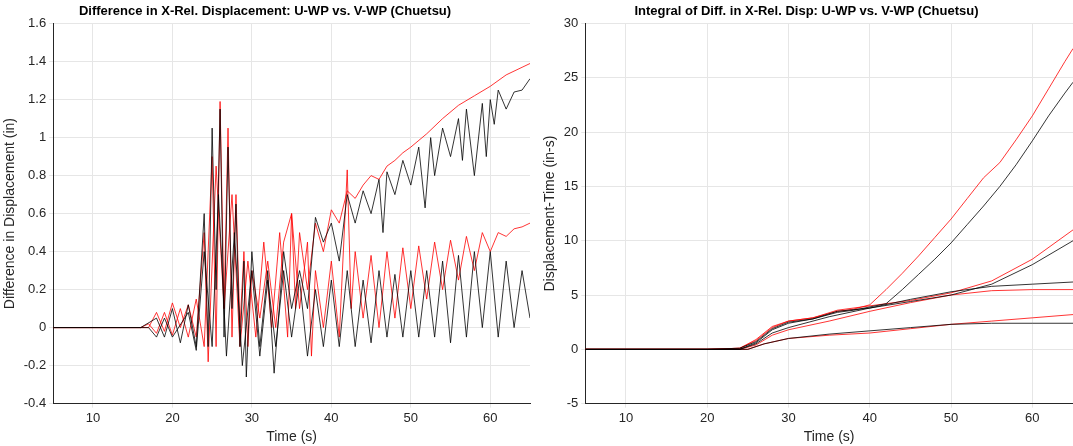  What do you see at coordinates (9, 214) in the screenshot?
I see `y-axis-title: Difference in Displacement (in)` at bounding box center [9, 214].